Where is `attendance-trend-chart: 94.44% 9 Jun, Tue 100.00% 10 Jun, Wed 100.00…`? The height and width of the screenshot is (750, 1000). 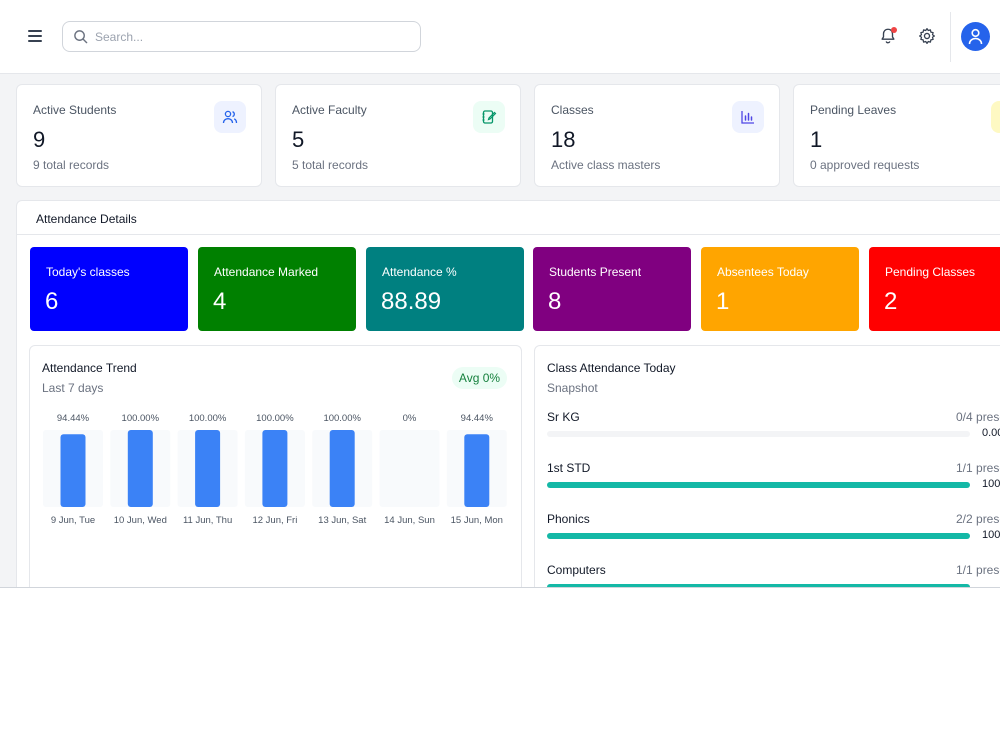 attendance-trend-chart: 94.44% 9 Jun, Tue 100.00% 10 Jun, Wed 100.00… is located at coordinates (275, 469).